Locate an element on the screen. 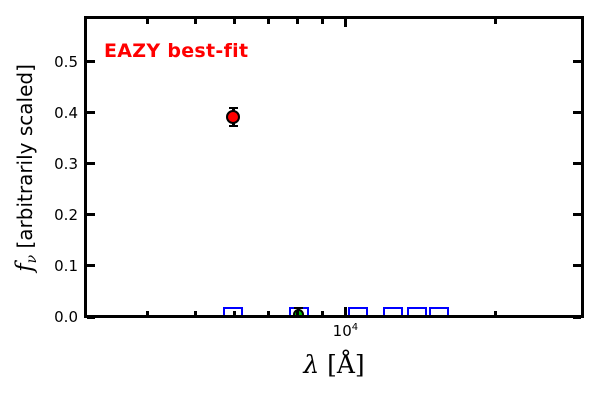 Image resolution: width=600 pixels, height=400 pixels. nu-subscript: ν is located at coordinates (32, 259).